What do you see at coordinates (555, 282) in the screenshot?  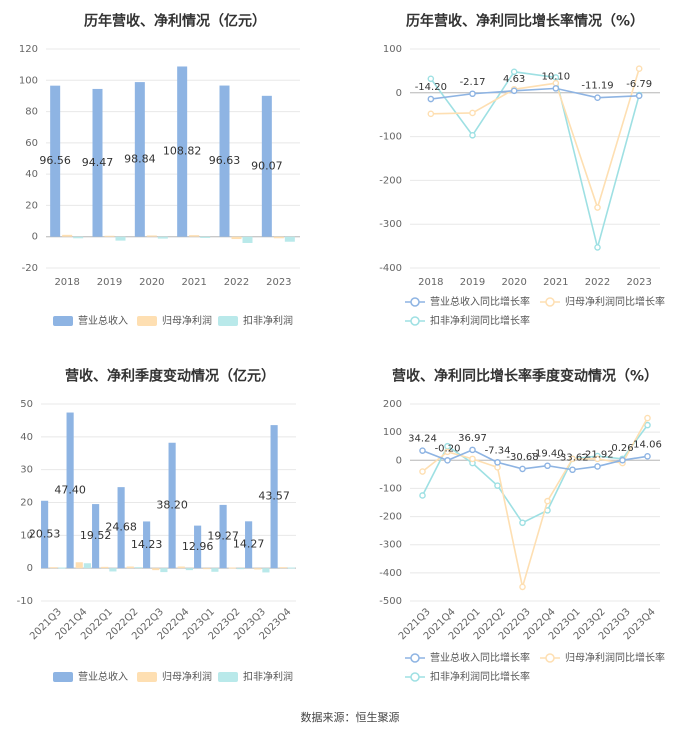 I see `x-tick-label-1: 2021` at bounding box center [555, 282].